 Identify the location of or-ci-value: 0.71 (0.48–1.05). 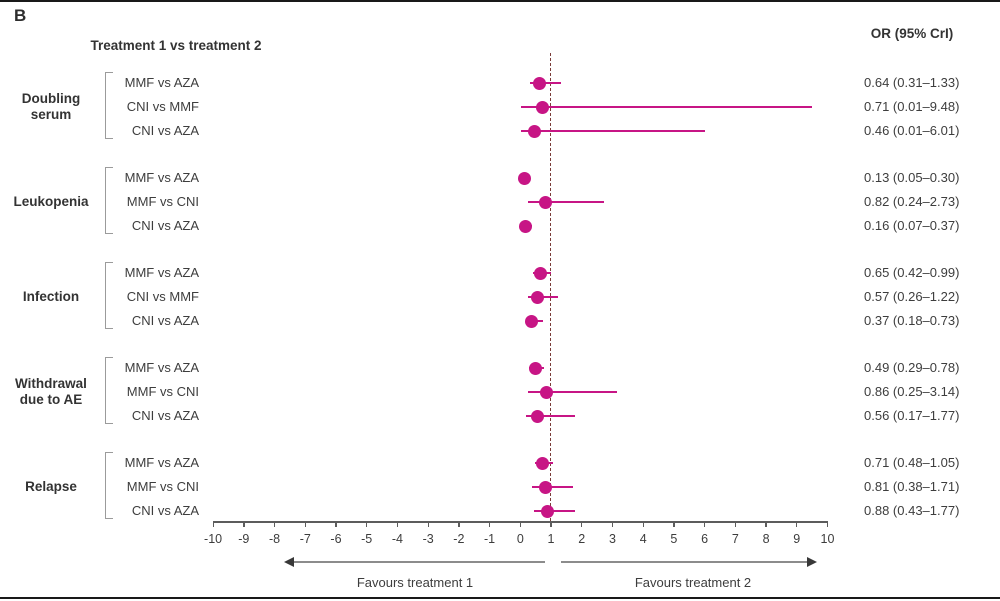
(912, 462).